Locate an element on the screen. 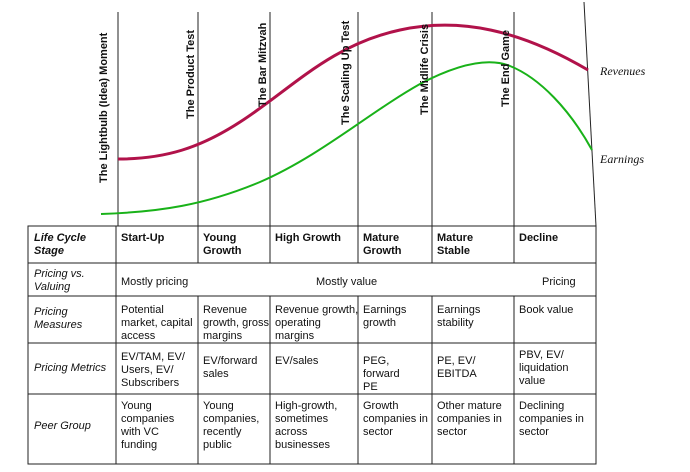 This screenshot has height=472, width=690. peer-group-mature-stable: Other mature companies in sector is located at coordinates (469, 419).